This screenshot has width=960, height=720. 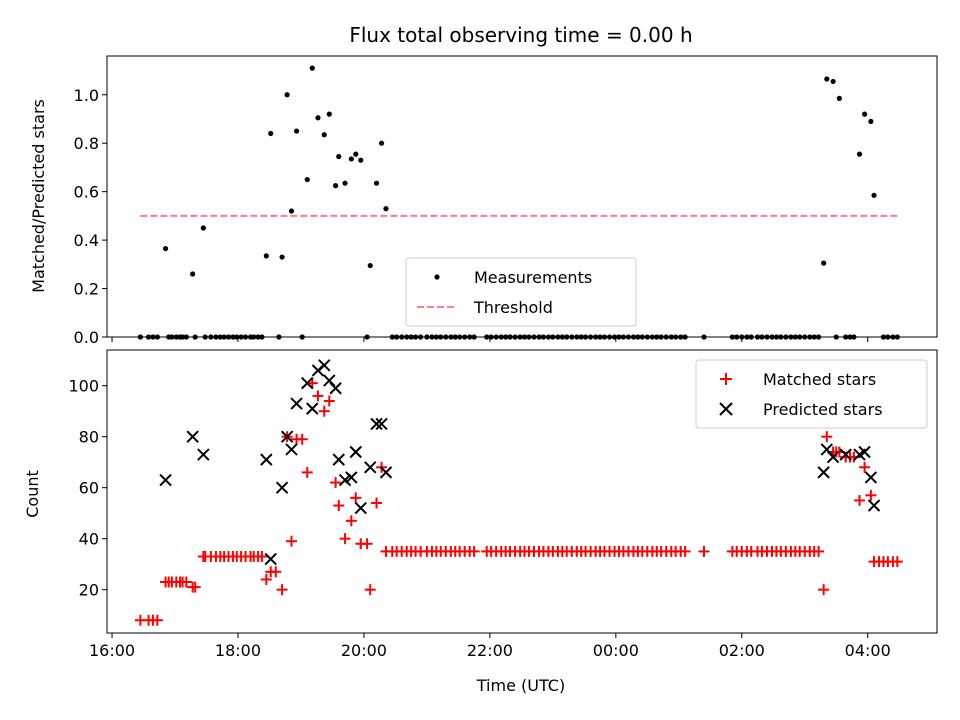 What do you see at coordinates (364, 650) in the screenshot?
I see `bottom-xtick-label: 20:00` at bounding box center [364, 650].